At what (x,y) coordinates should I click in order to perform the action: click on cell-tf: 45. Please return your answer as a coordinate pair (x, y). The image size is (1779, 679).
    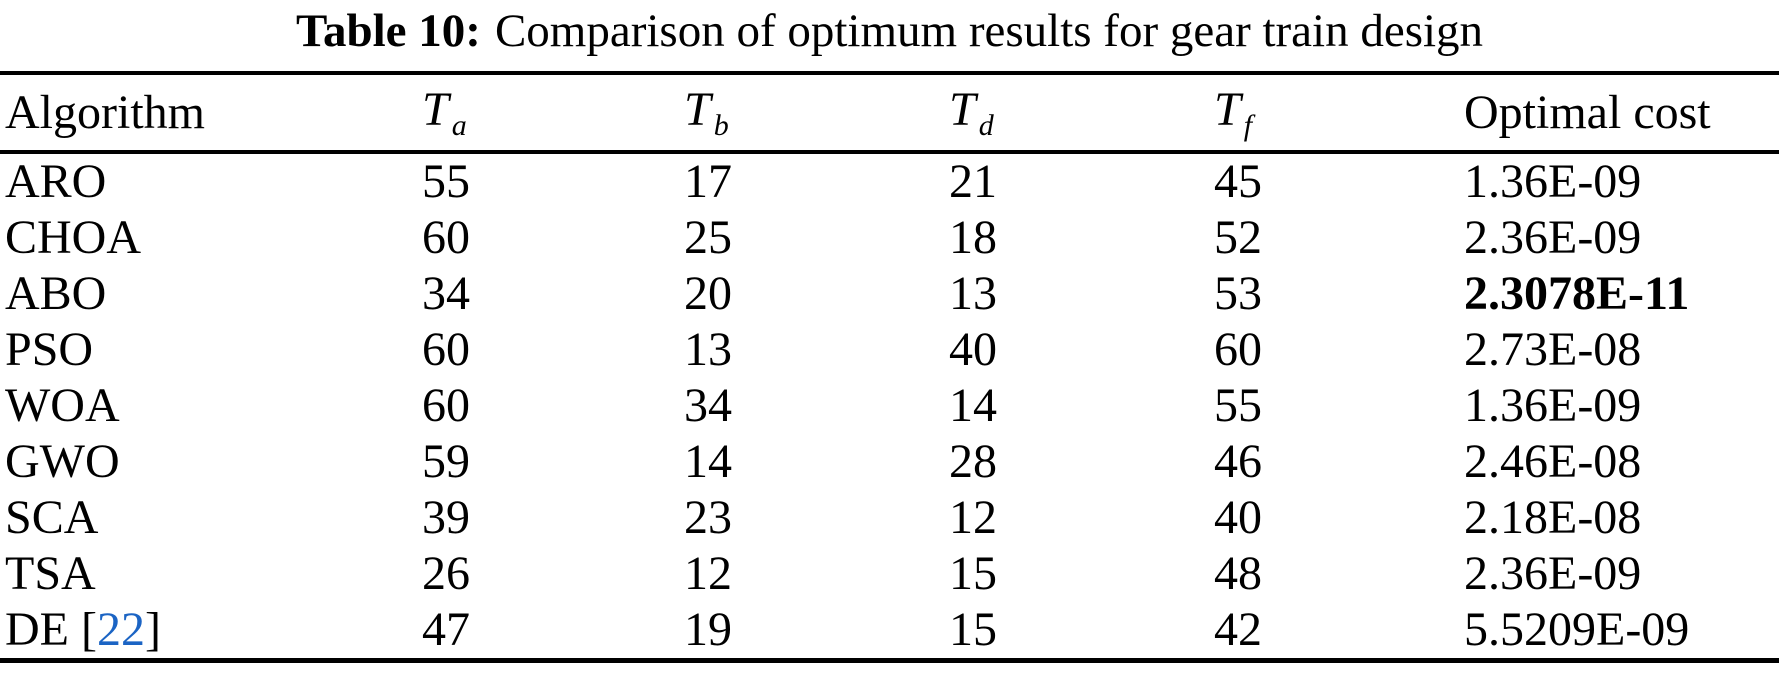
    Looking at the image, I should click on (1238, 181).